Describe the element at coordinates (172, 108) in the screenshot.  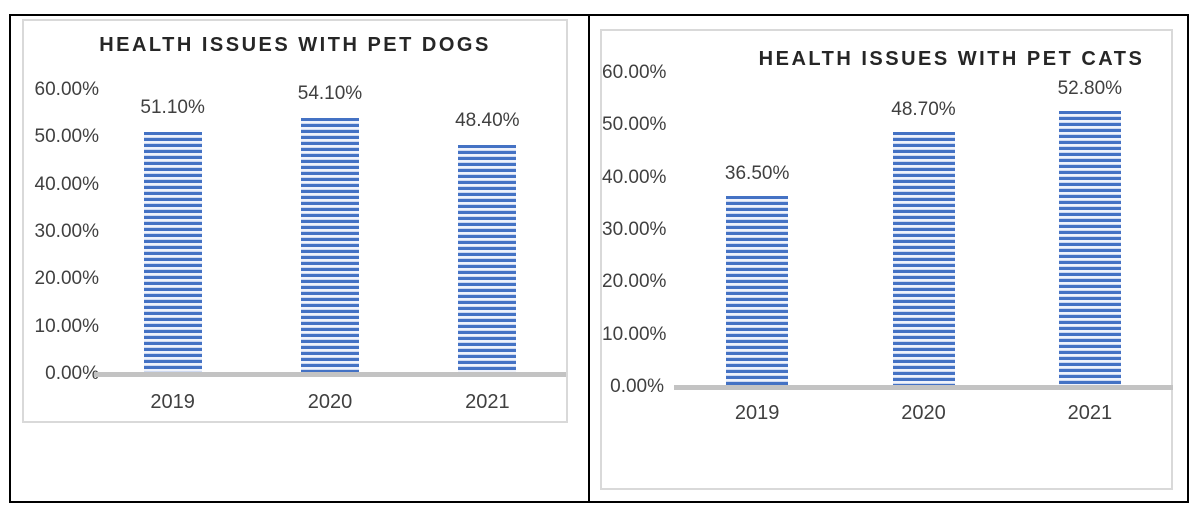
I see `data-label-2019: 51.10%` at that location.